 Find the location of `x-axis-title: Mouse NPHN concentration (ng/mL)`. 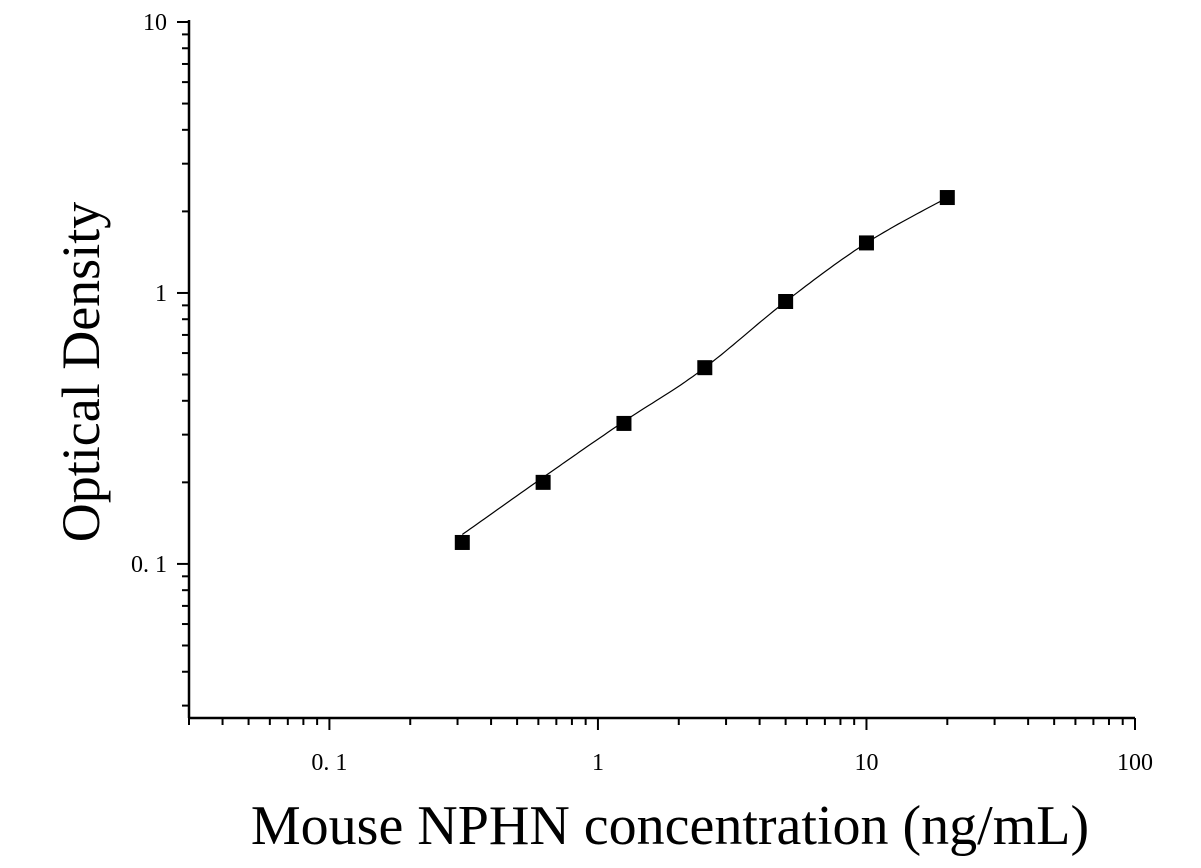

x-axis-title: Mouse NPHN concentration (ng/mL) is located at coordinates (670, 826).